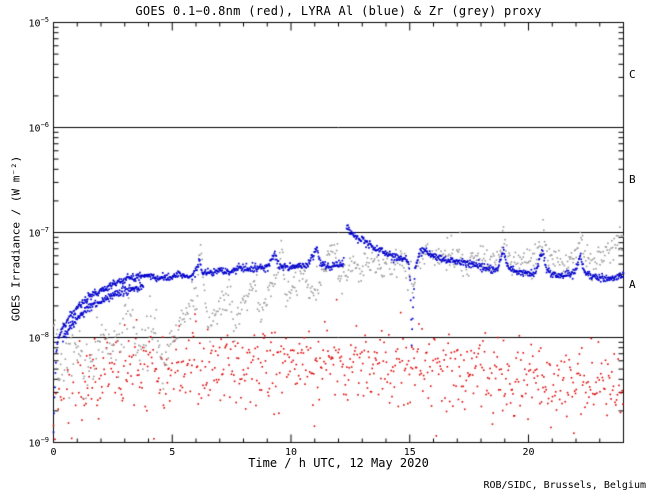 The height and width of the screenshot is (500, 650). What do you see at coordinates (632, 284) in the screenshot?
I see `flare-class-label-a: A` at bounding box center [632, 284].